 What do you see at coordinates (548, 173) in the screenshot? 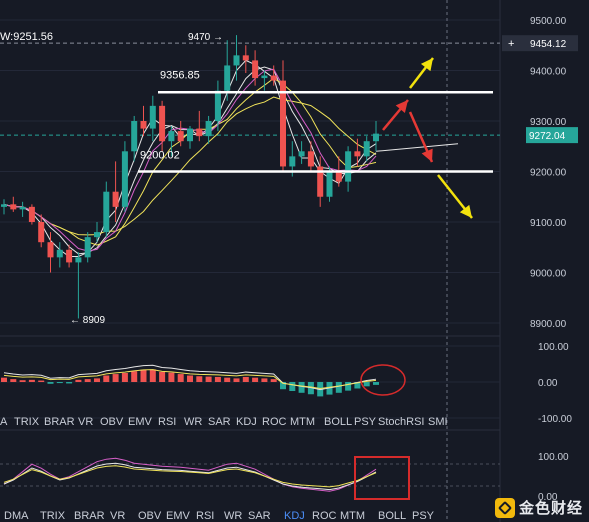
I see `price-tick-label: 9200.00` at bounding box center [548, 173].